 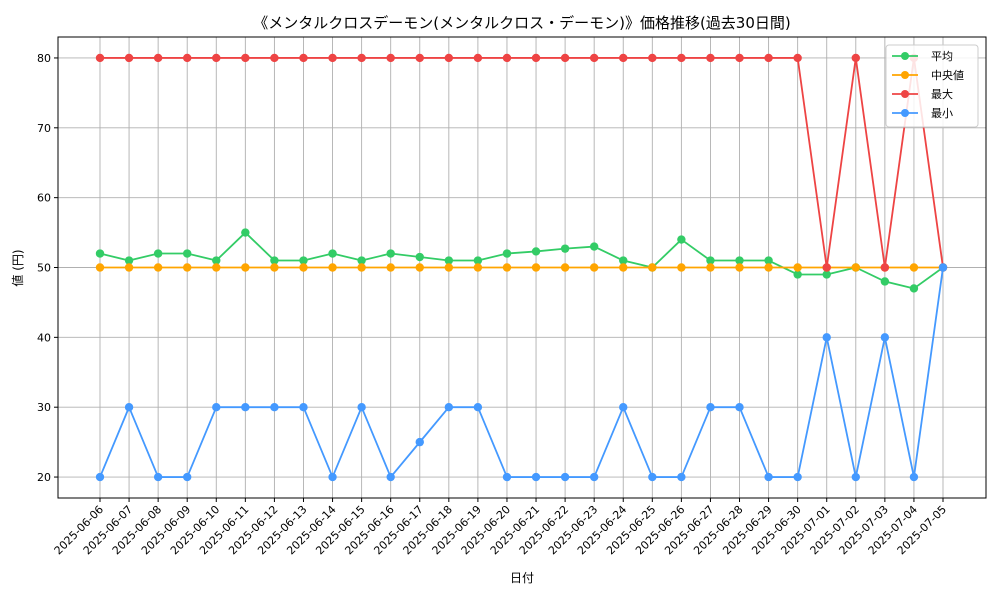 I want to click on series-line-avg, so click(x=521, y=260).